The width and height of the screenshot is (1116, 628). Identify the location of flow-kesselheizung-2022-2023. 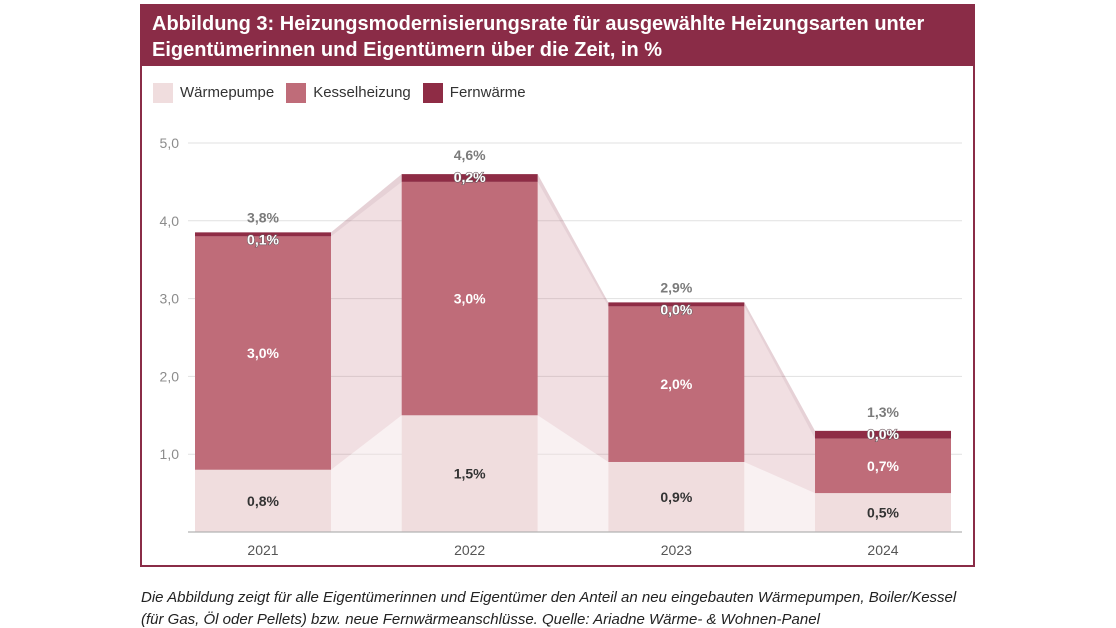
(573, 321).